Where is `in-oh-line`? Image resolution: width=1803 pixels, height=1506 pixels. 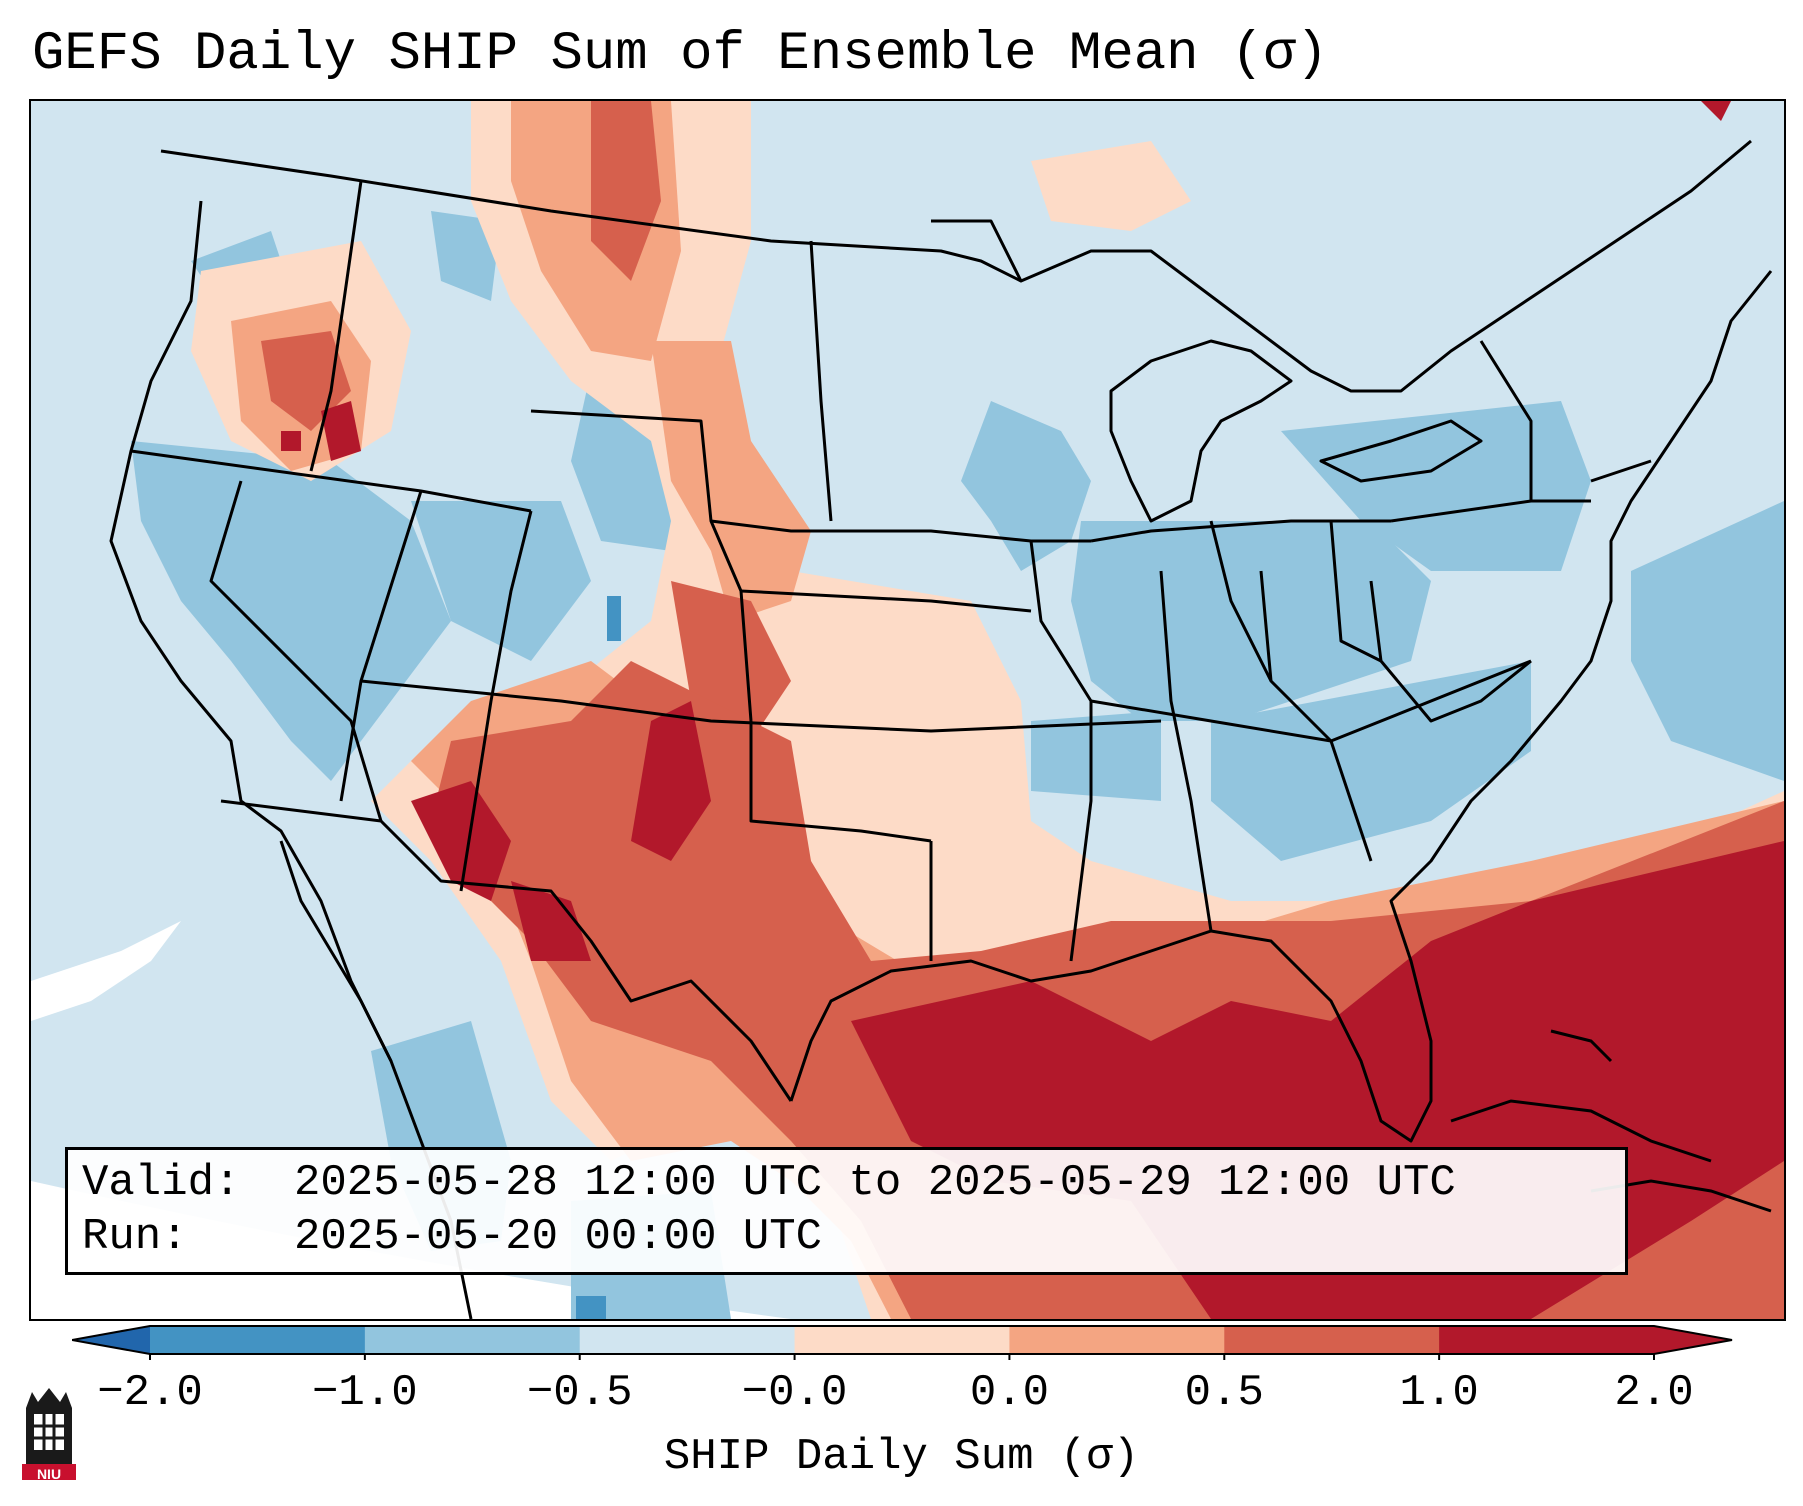 in-oh-line is located at coordinates (1241, 601).